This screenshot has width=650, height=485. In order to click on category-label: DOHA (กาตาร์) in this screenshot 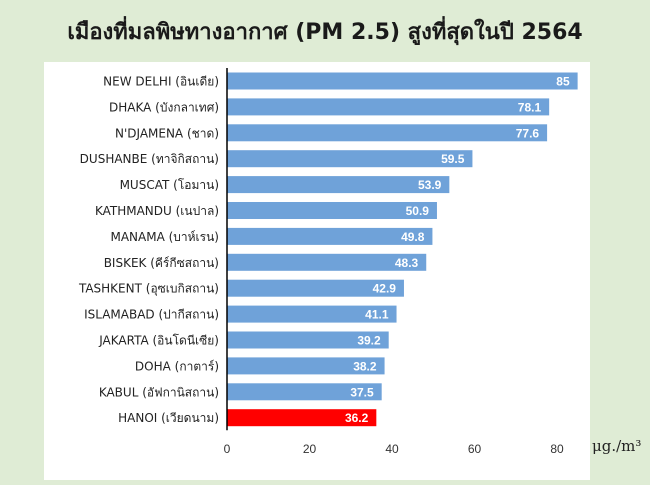, I will do `click(177, 366)`.